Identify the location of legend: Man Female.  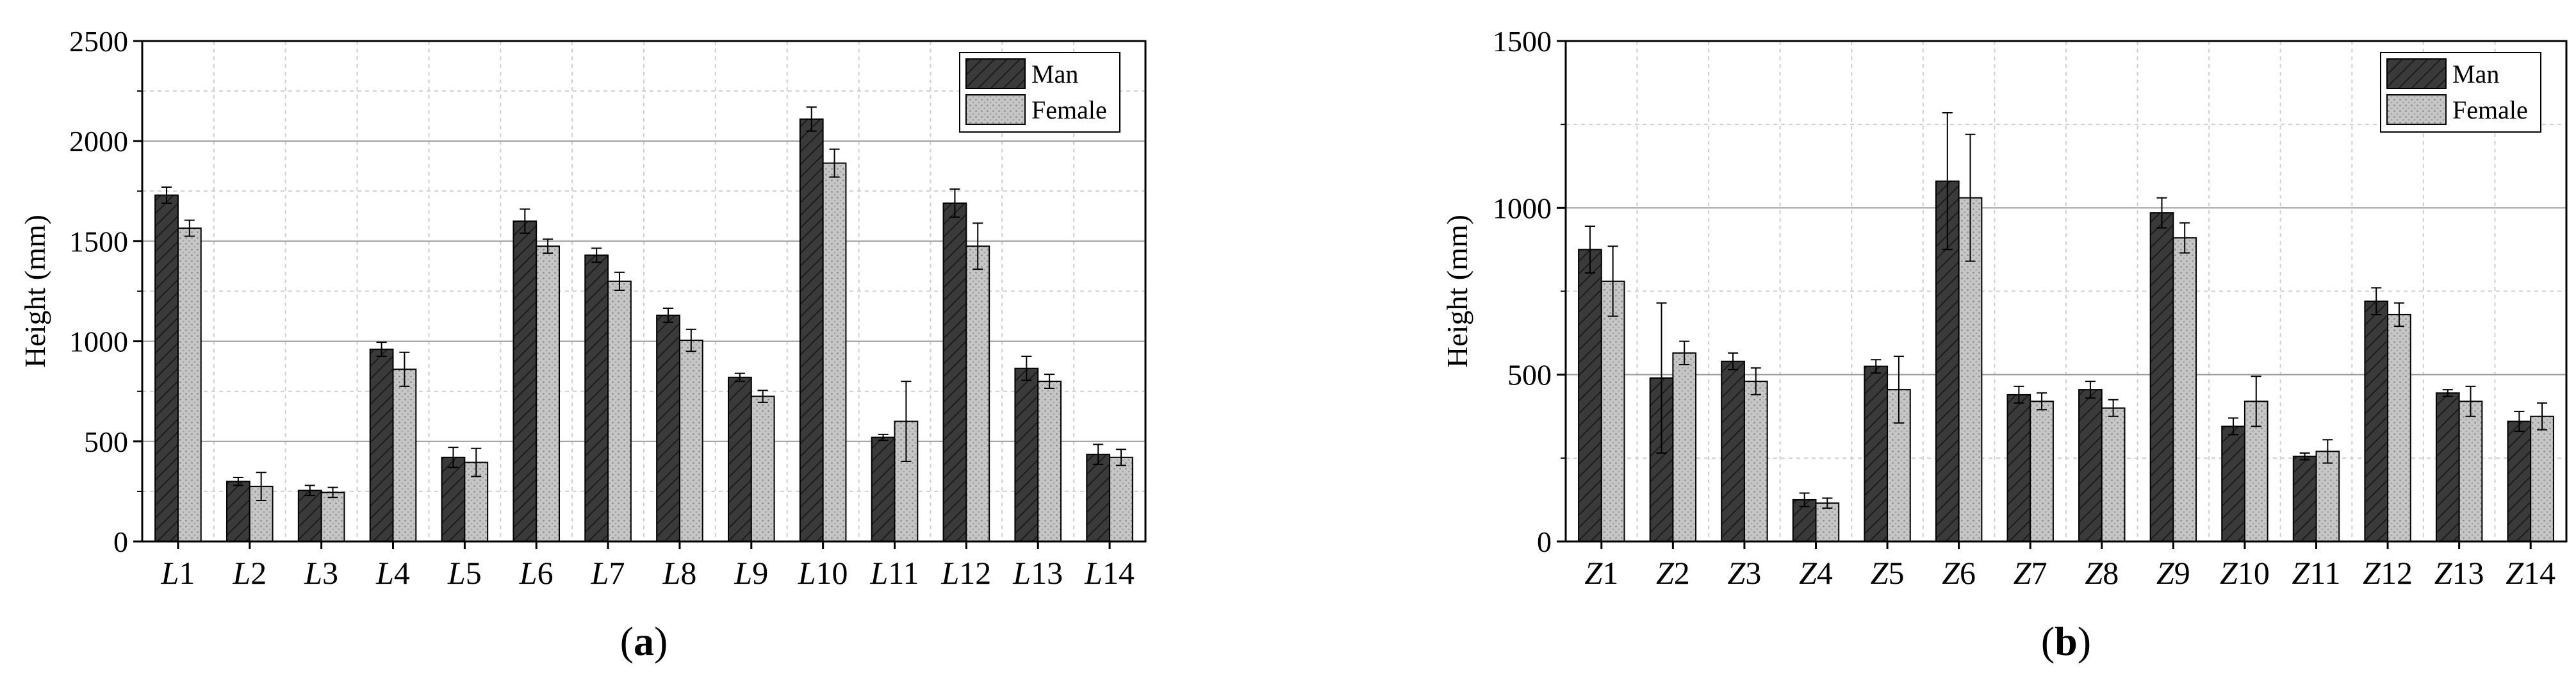
(2460, 92).